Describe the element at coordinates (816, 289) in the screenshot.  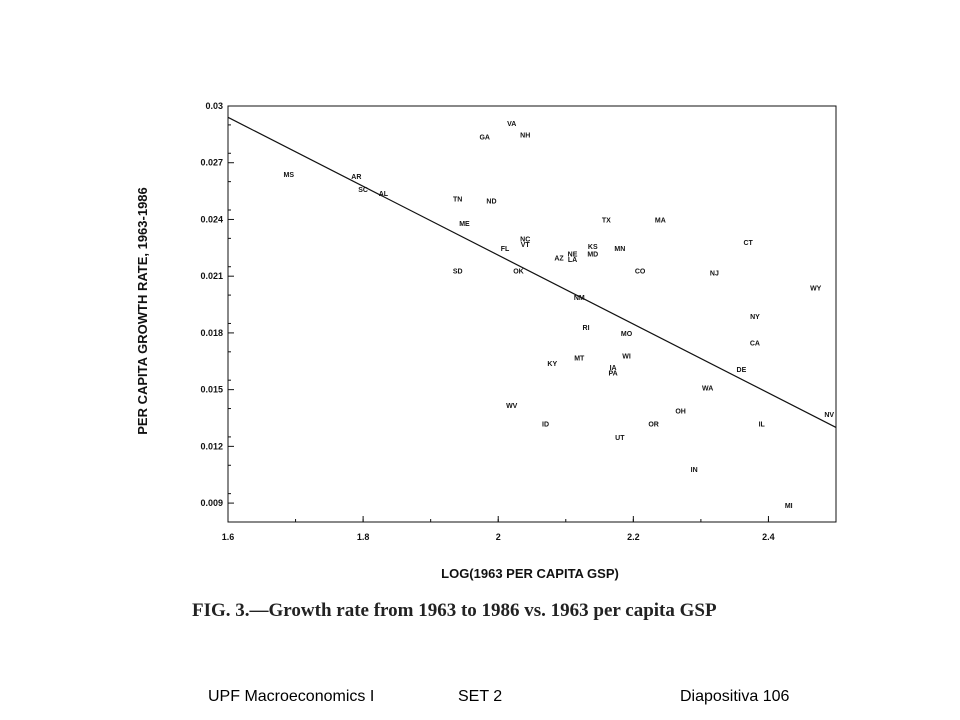
I see `data-point-wy: WY` at that location.